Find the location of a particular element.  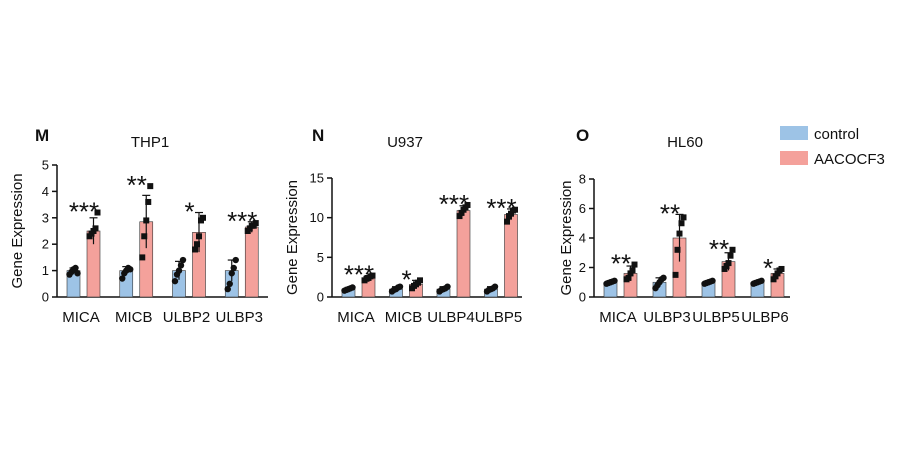

panel-letter: N is located at coordinates (318, 135).